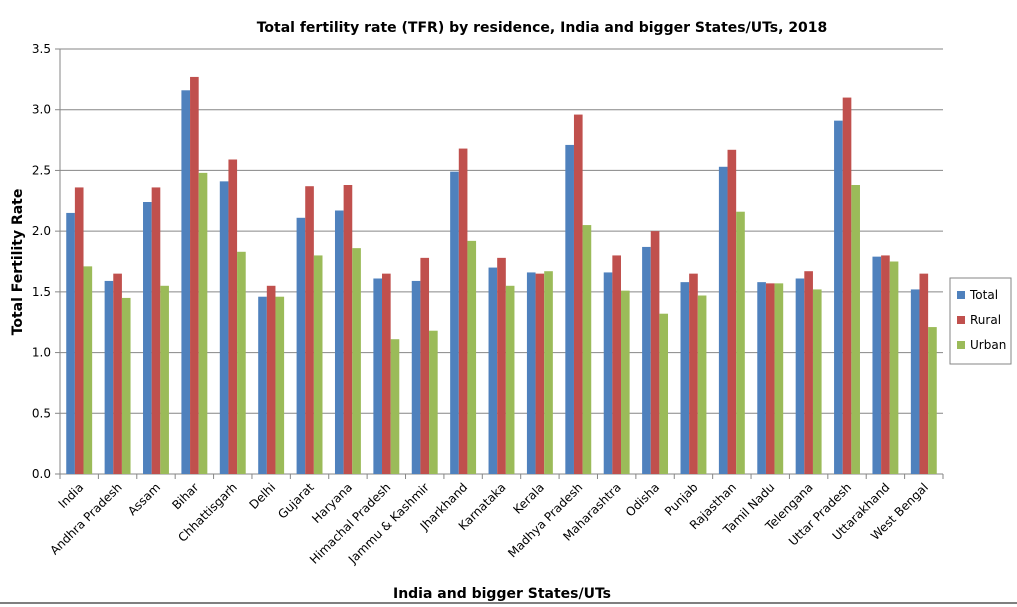  I want to click on x-axis-title: India and bigger States/UTs, so click(502, 594).